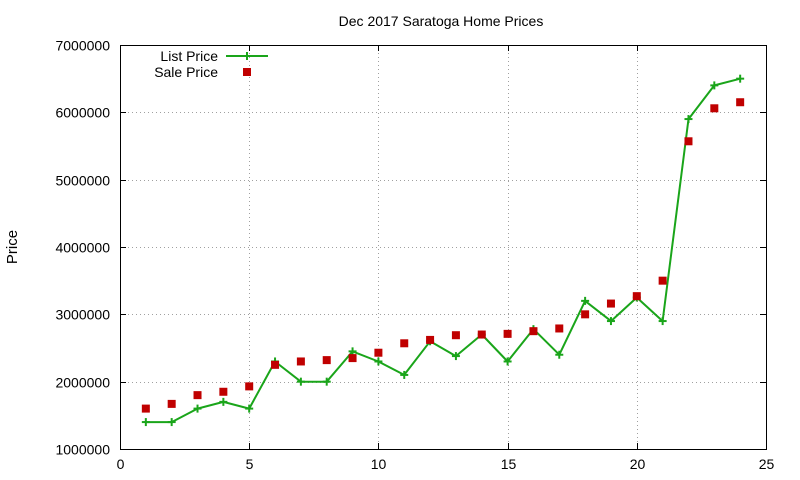  I want to click on y-tick-label: 4000000, so click(82, 248).